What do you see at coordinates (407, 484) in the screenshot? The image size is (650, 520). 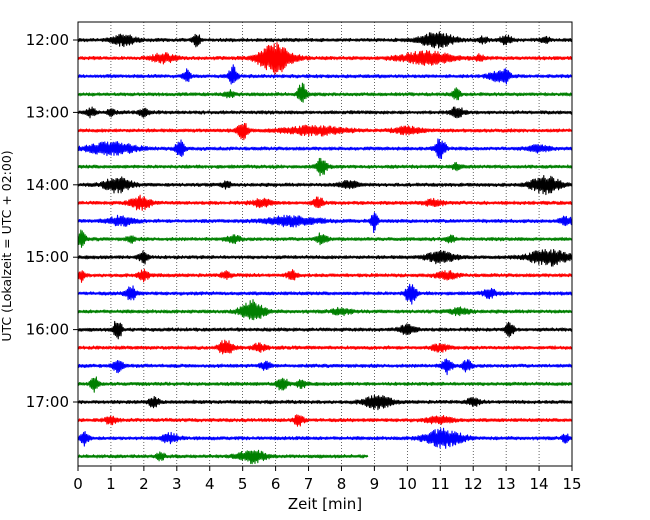 I see `x-tick-label: 10` at bounding box center [407, 484].